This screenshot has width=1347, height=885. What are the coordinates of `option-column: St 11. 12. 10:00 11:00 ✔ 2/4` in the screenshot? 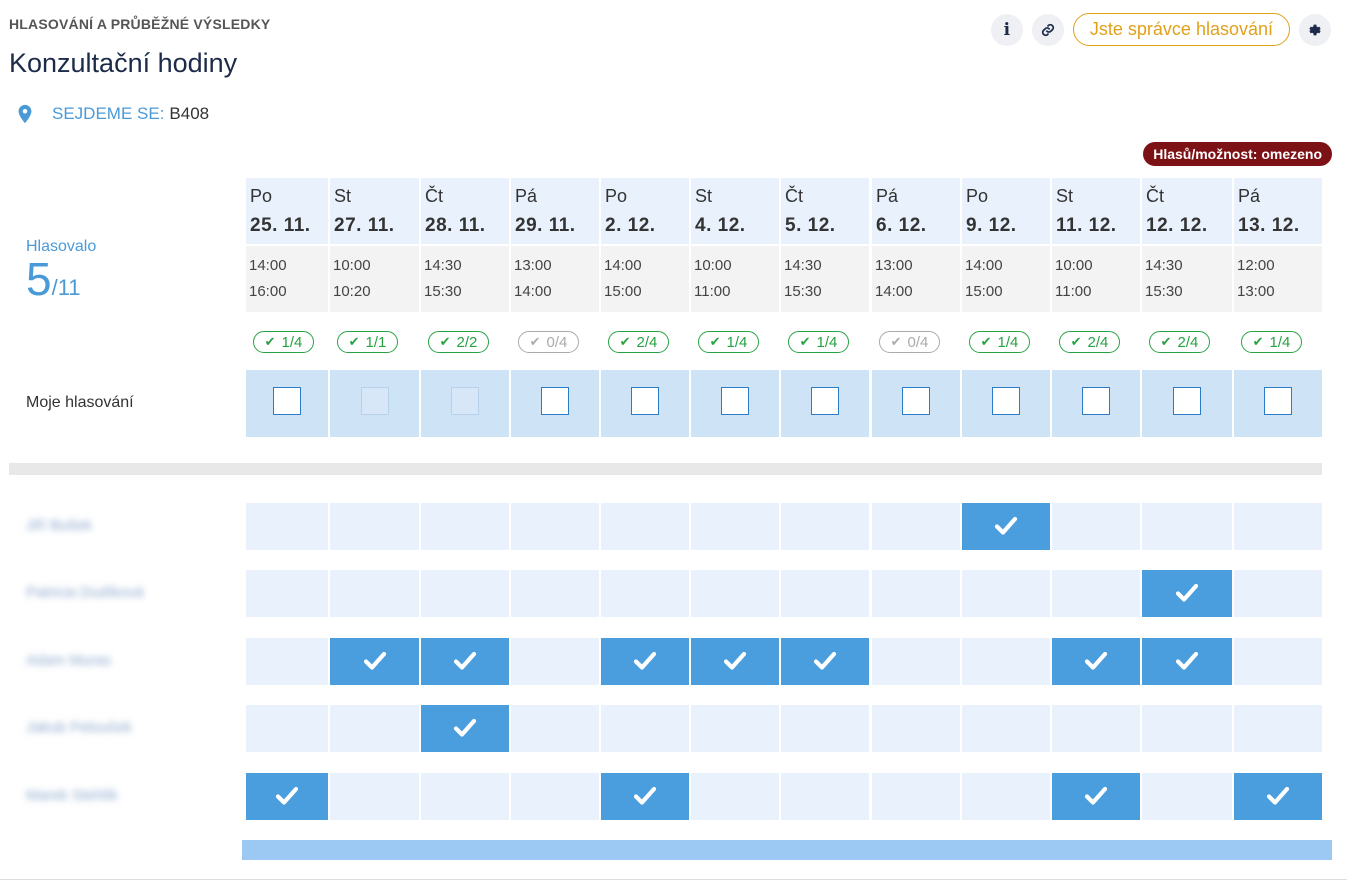 It's located at (1096, 307).